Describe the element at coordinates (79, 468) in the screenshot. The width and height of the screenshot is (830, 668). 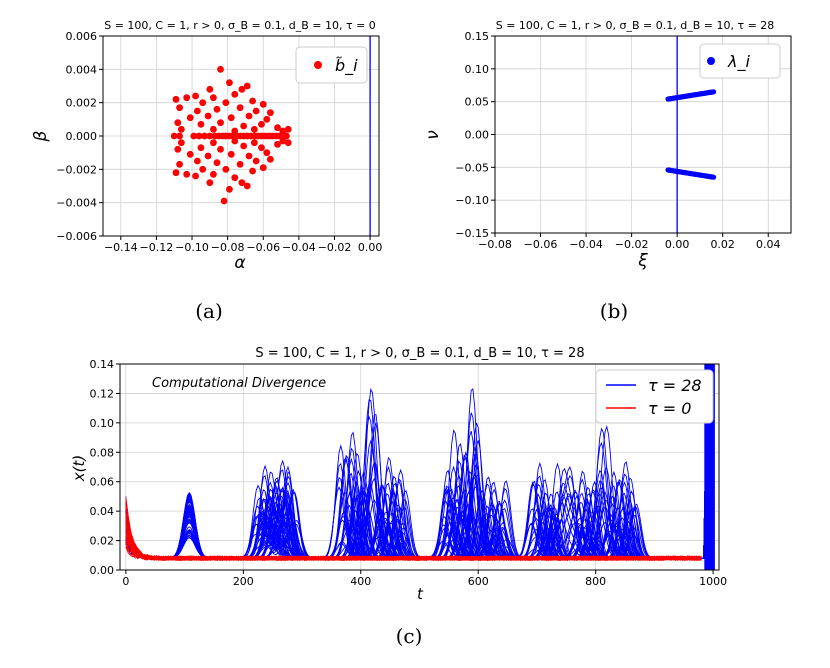
I see `panel-c-ylabel: x(t)` at that location.